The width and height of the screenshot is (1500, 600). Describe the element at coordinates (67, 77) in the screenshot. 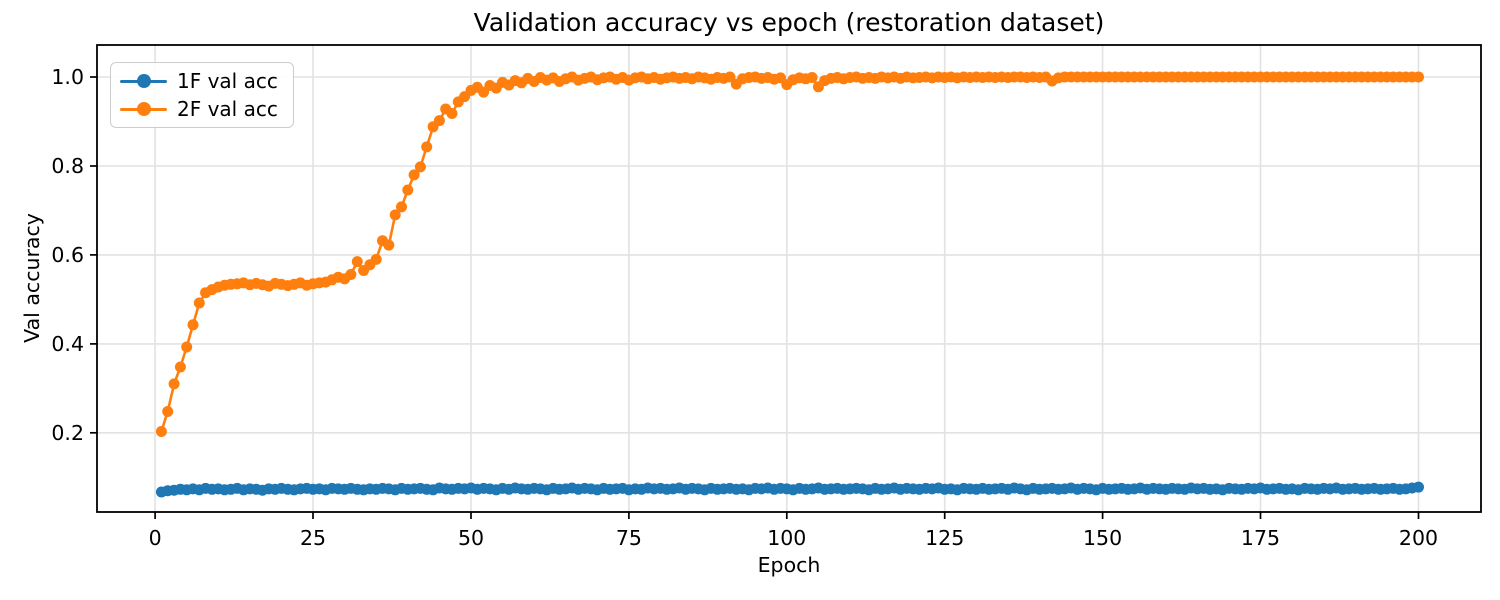

I see `svg-text: 1.0` at that location.